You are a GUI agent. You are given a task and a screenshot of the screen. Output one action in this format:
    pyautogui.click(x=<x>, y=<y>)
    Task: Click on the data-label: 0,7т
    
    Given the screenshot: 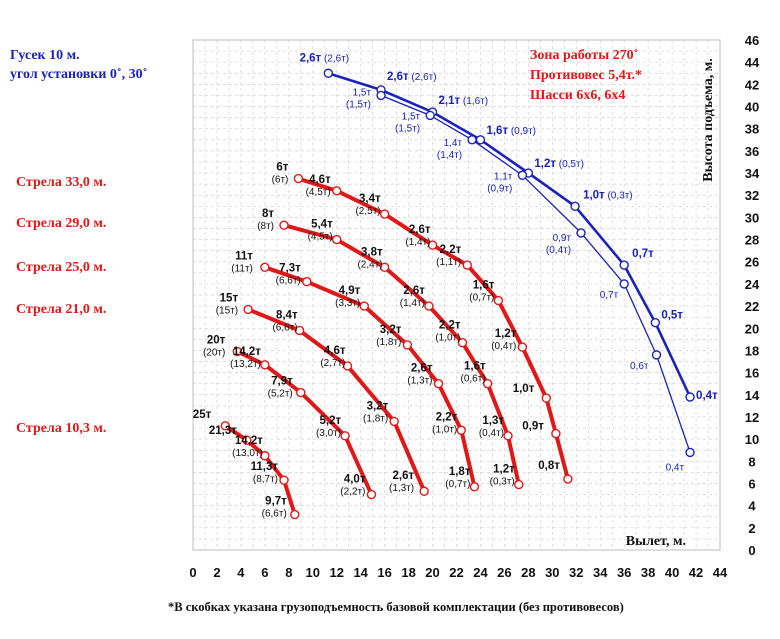 What is the action you would take?
    pyautogui.click(x=643, y=254)
    